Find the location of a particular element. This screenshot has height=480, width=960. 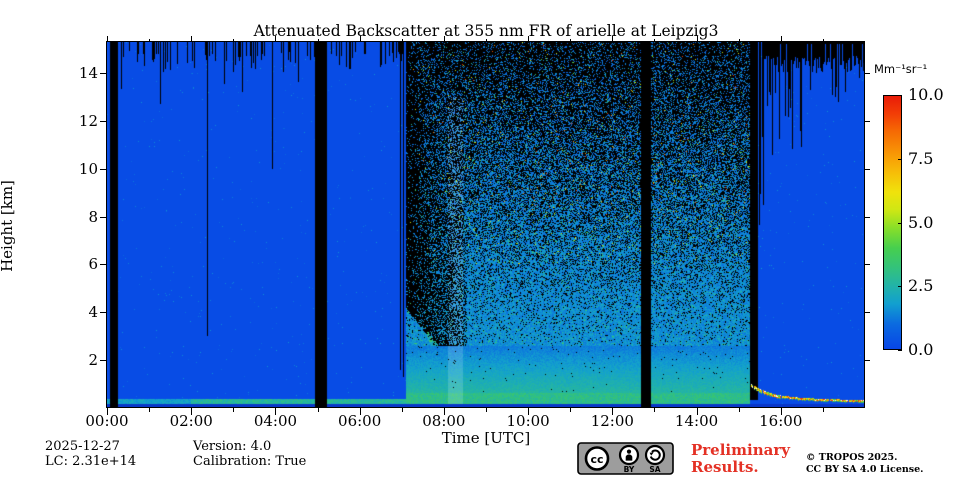

colorbar-tick-label: 10.0 is located at coordinates (926, 94).